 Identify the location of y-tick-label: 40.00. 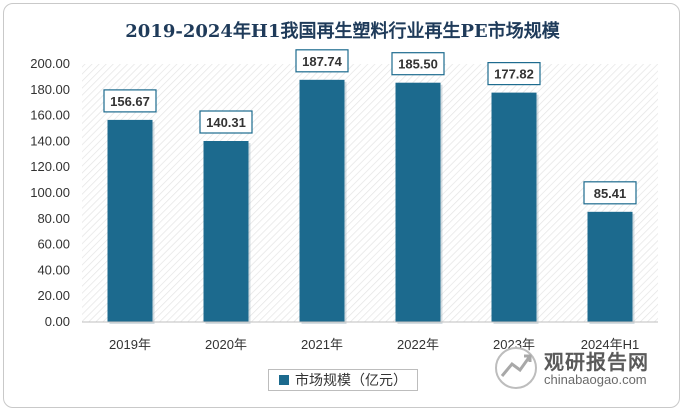
(53, 269).